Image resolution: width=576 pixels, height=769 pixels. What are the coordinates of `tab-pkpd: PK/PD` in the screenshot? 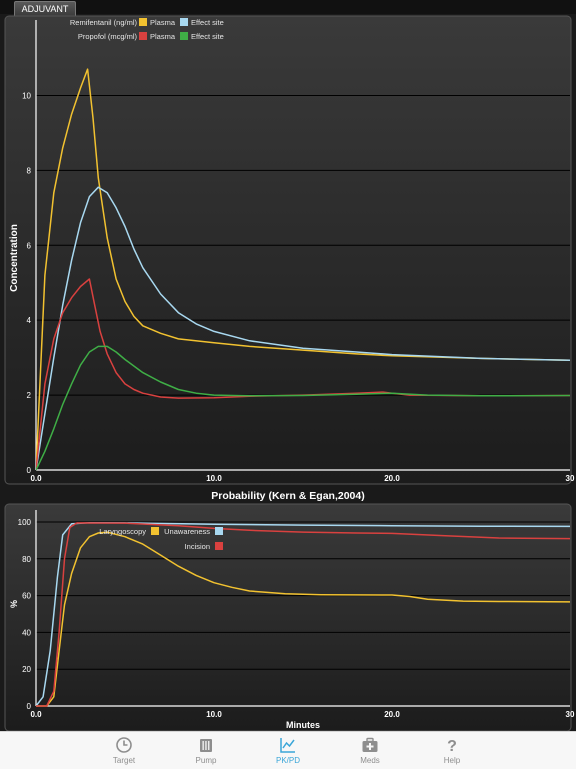 It's located at (288, 750).